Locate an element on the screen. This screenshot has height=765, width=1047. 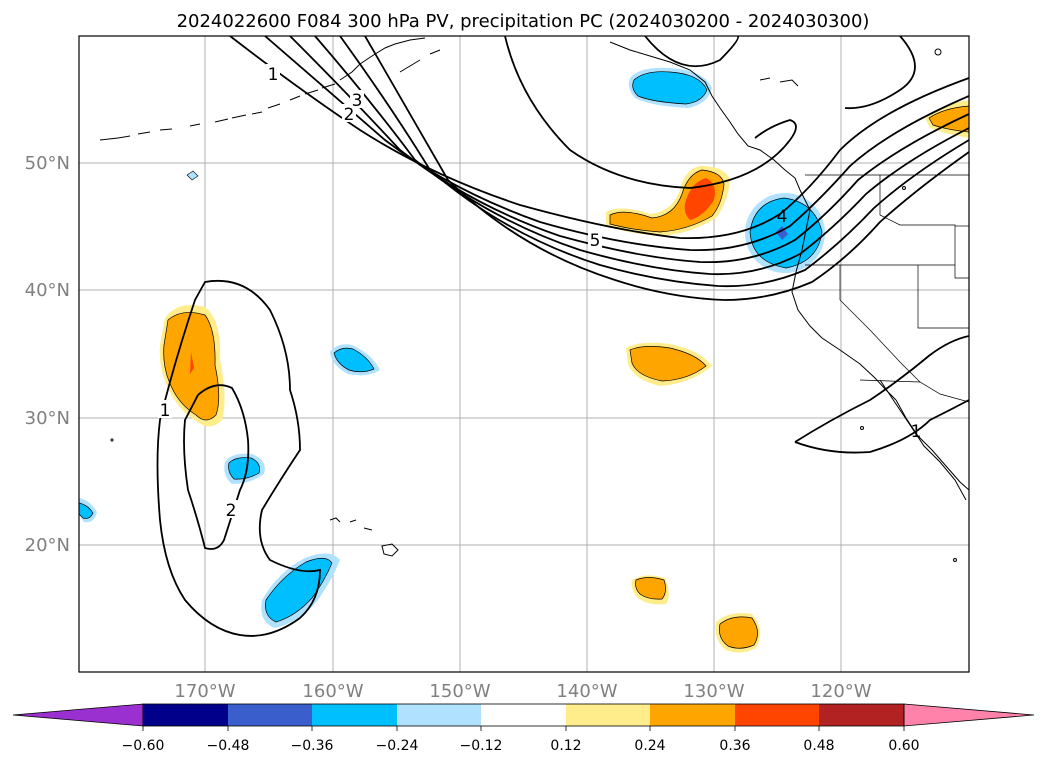
contour-label: 4 is located at coordinates (782, 217).